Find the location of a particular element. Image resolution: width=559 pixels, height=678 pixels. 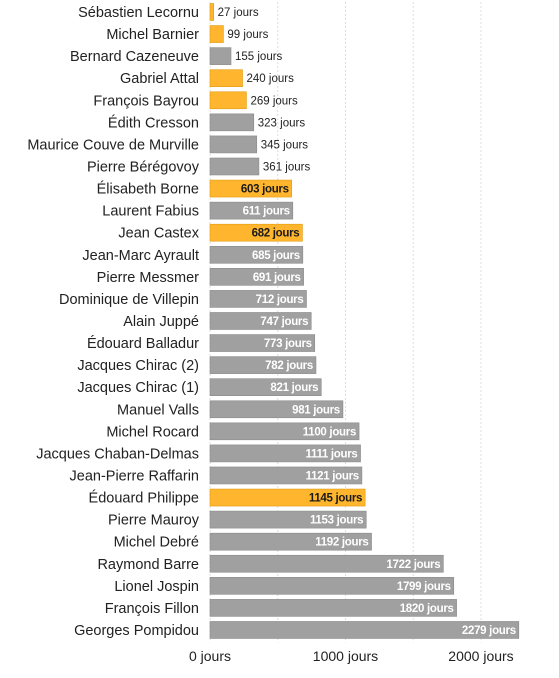

category-label: Jacques Chirac (1) is located at coordinates (138, 388).